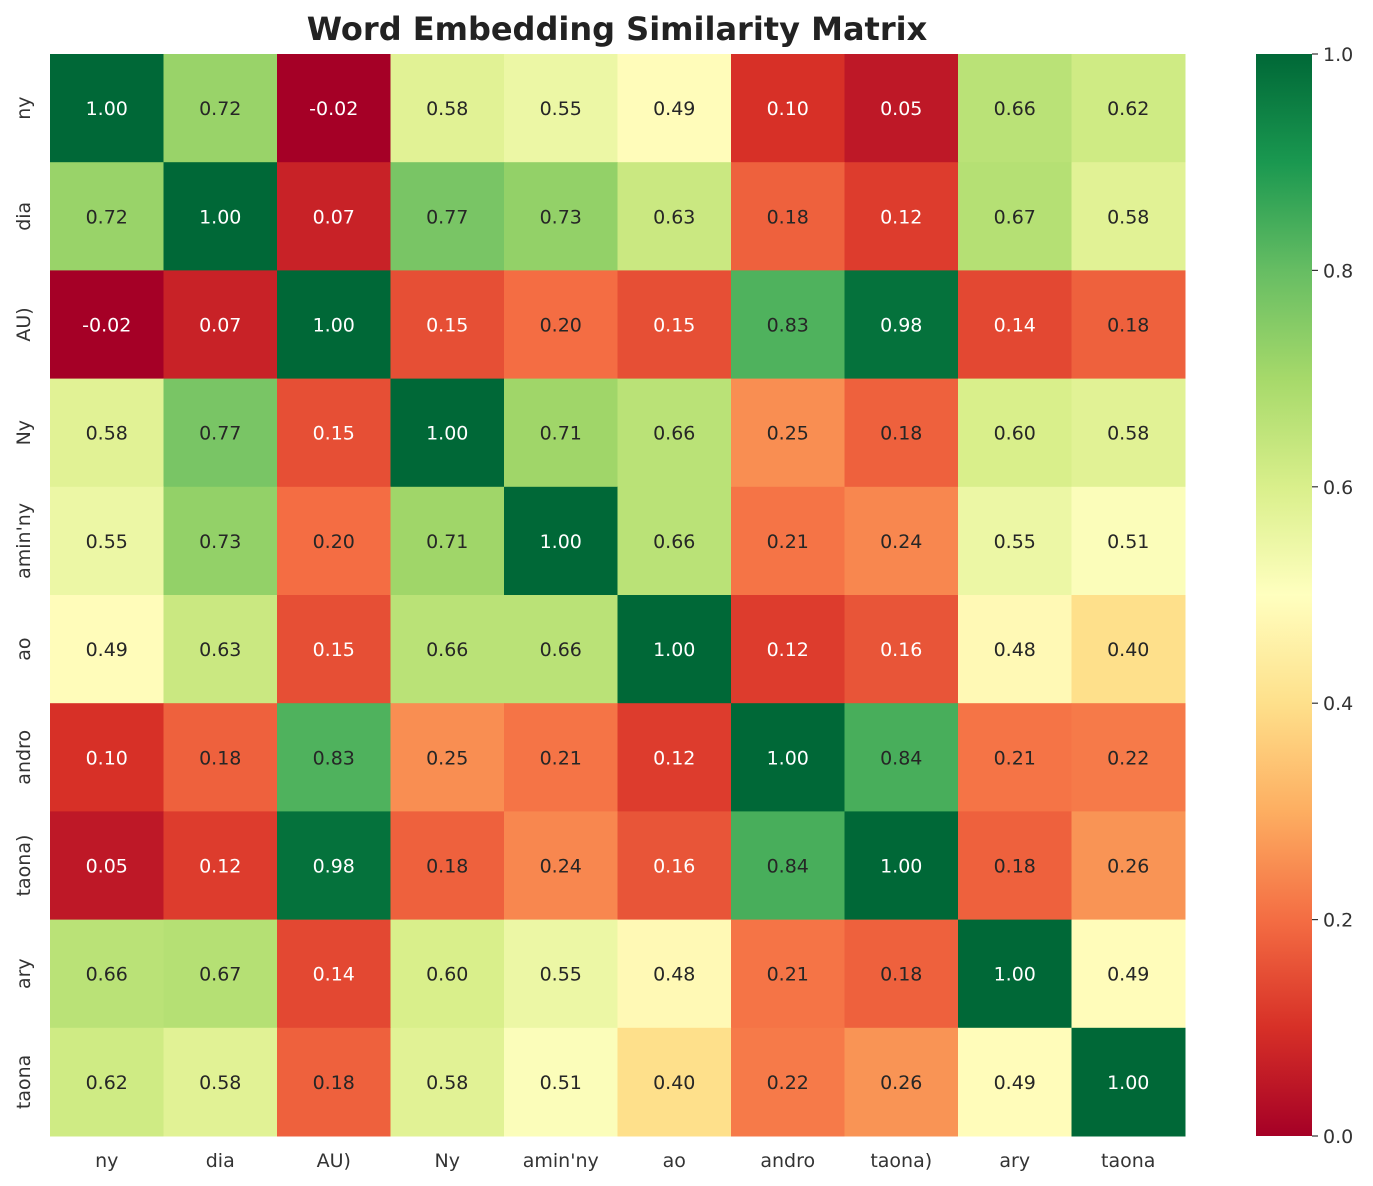 This screenshot has width=1373, height=1186. What do you see at coordinates (625, 1161) in the screenshot?
I see `x-axis-ticks: ny dia AU) Ny amin'ny ao andro taona) ary taona` at bounding box center [625, 1161].